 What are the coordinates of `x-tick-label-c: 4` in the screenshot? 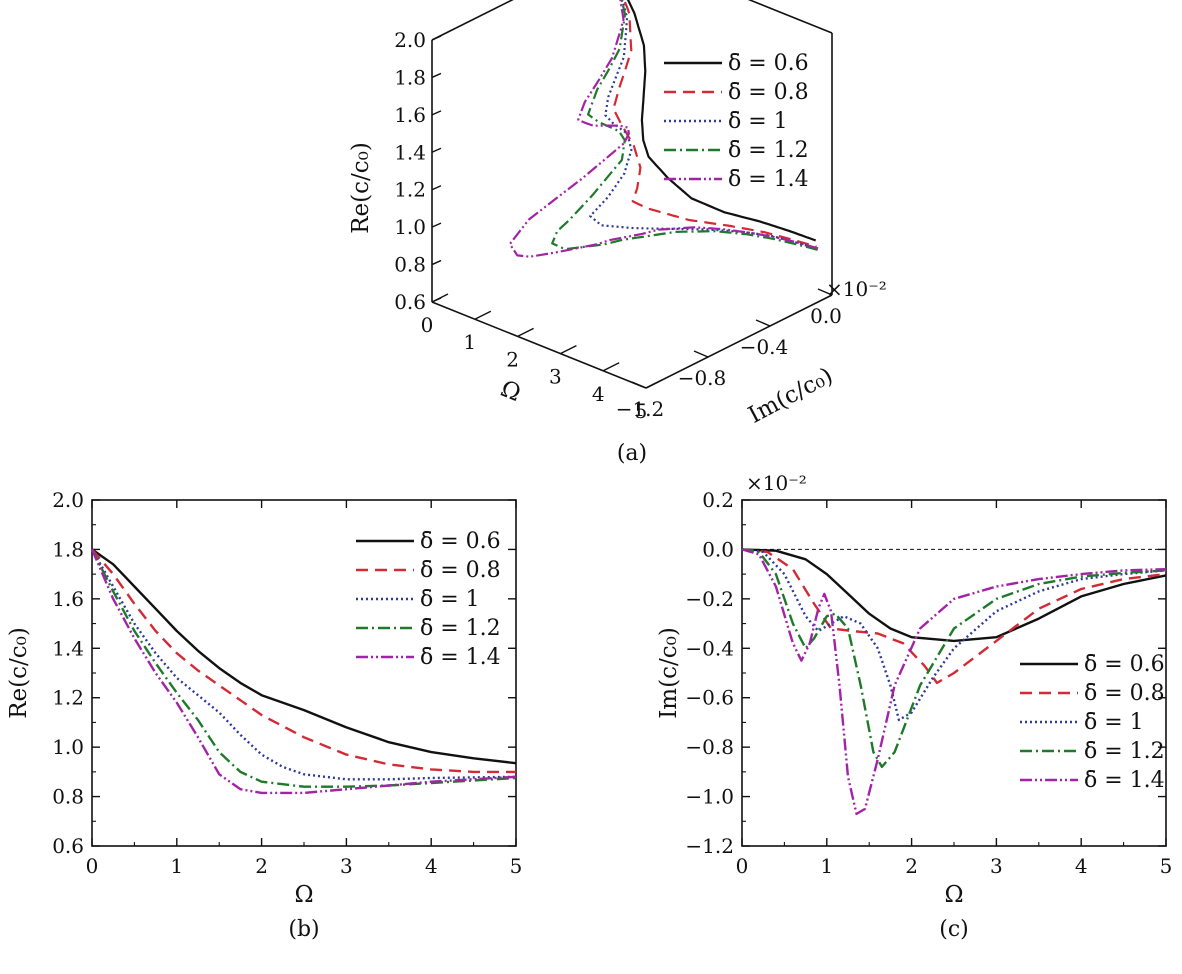 It's located at (1081, 866).